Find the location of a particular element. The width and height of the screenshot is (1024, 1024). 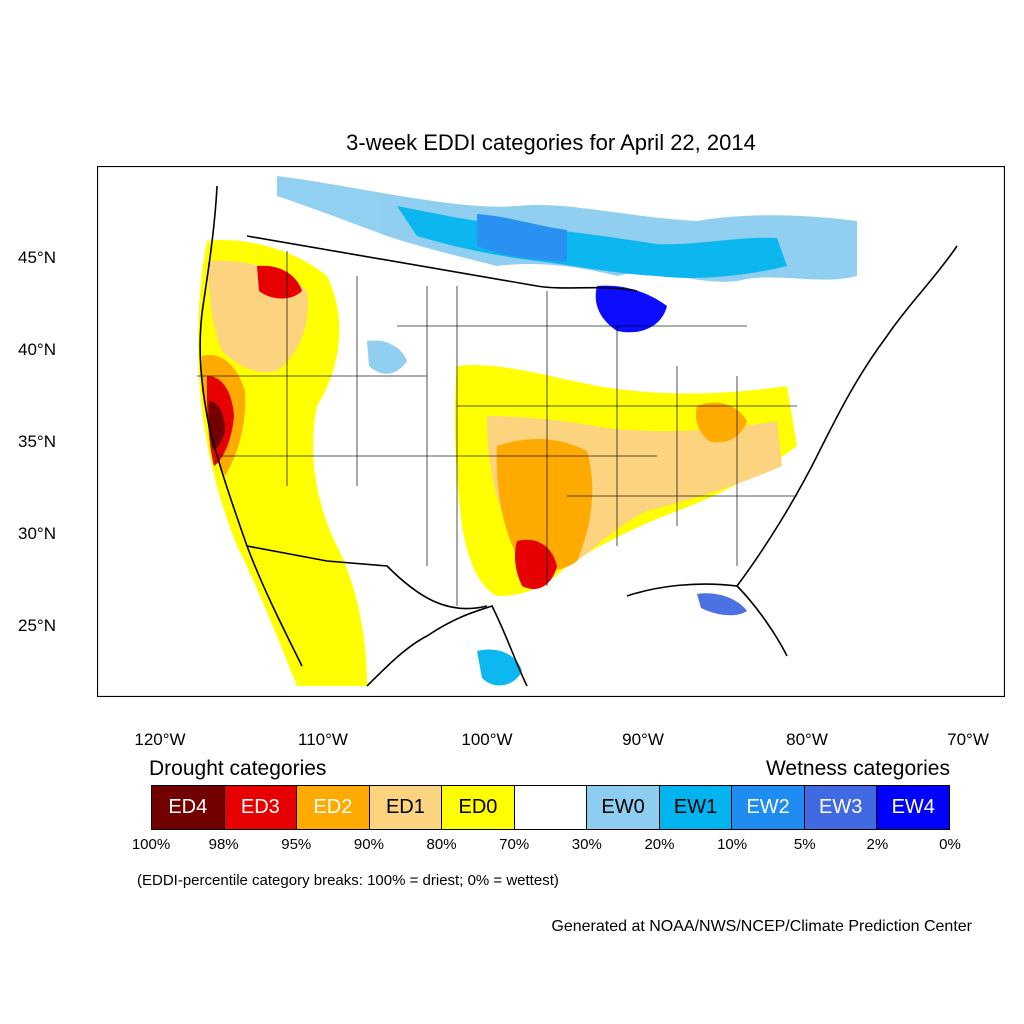

lat-label-40: 40°N is located at coordinates (37, 349).